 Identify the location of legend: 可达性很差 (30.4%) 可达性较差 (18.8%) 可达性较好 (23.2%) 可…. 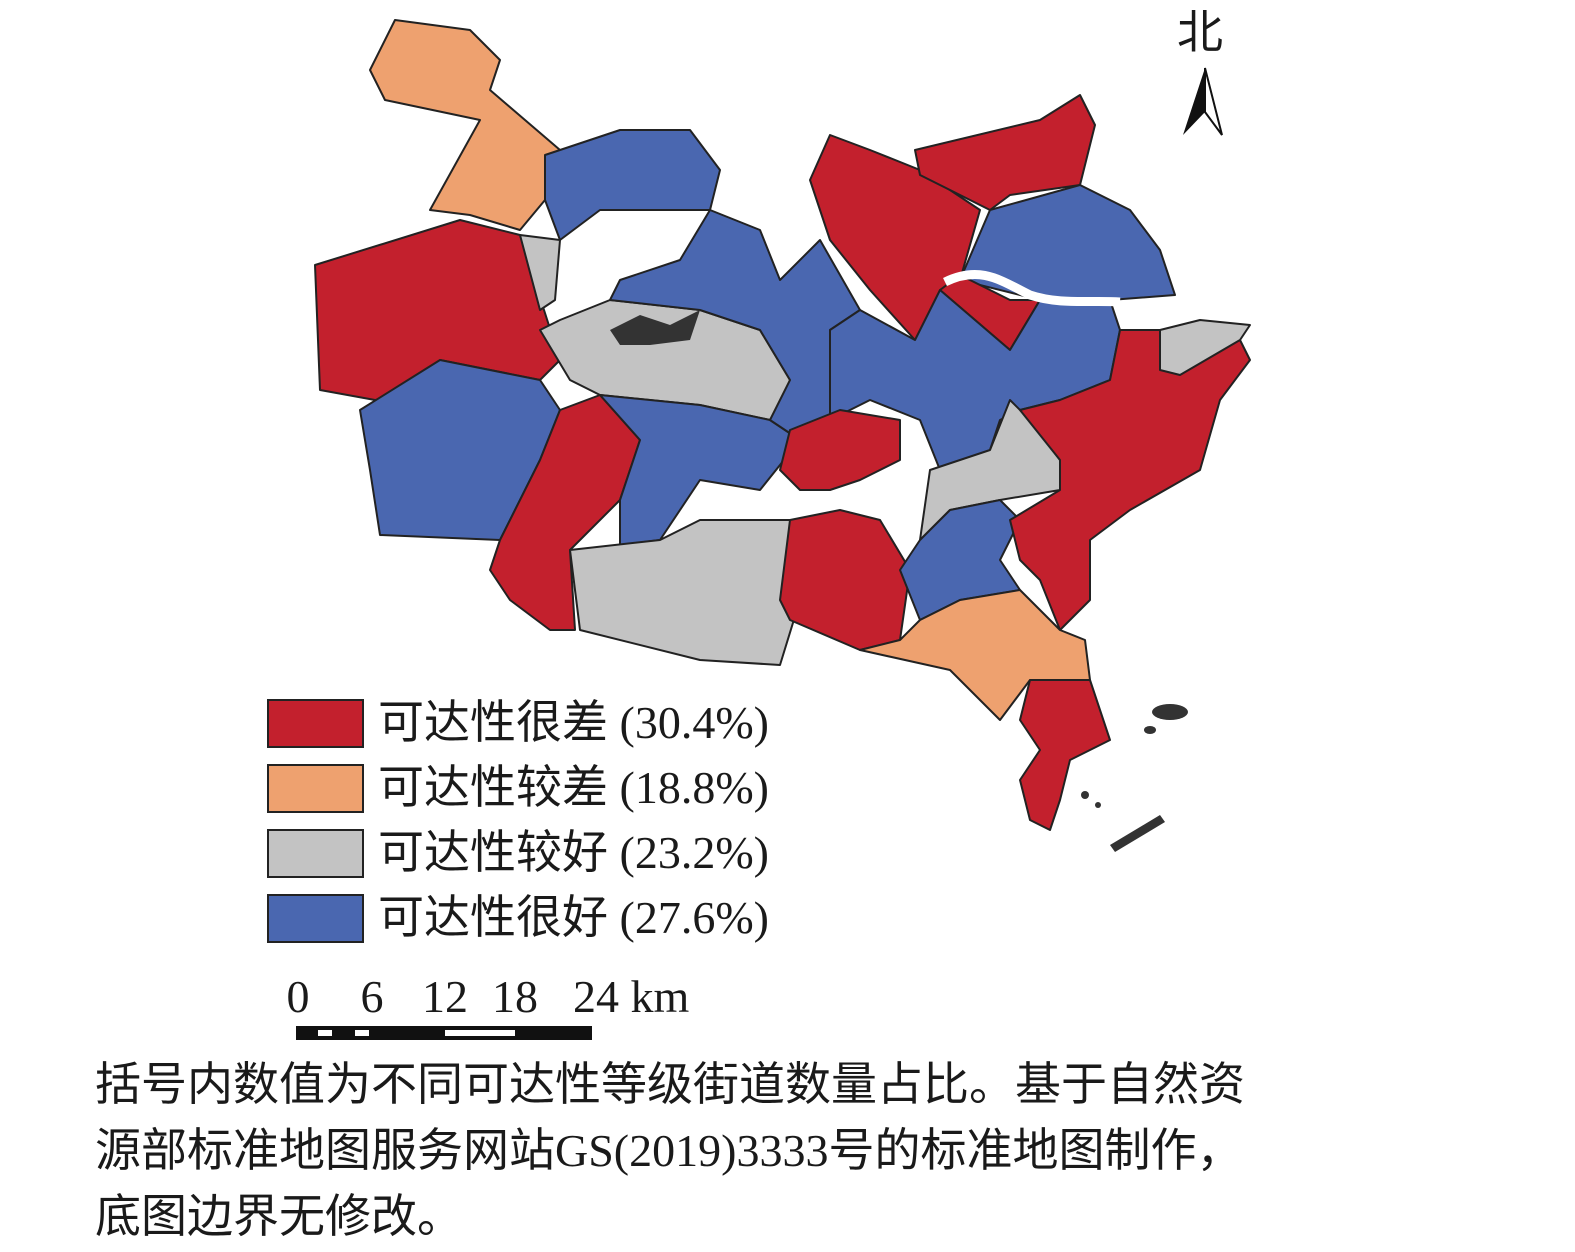
(518, 820).